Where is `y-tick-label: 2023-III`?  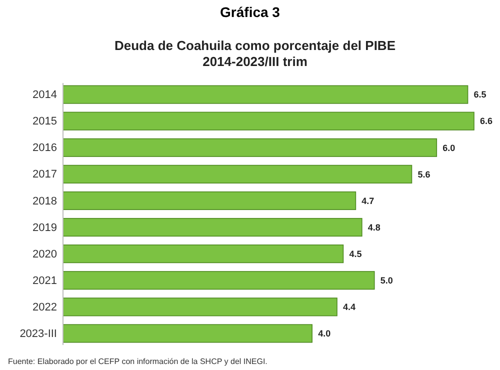
y-tick-label: 2023-III is located at coordinates (38, 334).